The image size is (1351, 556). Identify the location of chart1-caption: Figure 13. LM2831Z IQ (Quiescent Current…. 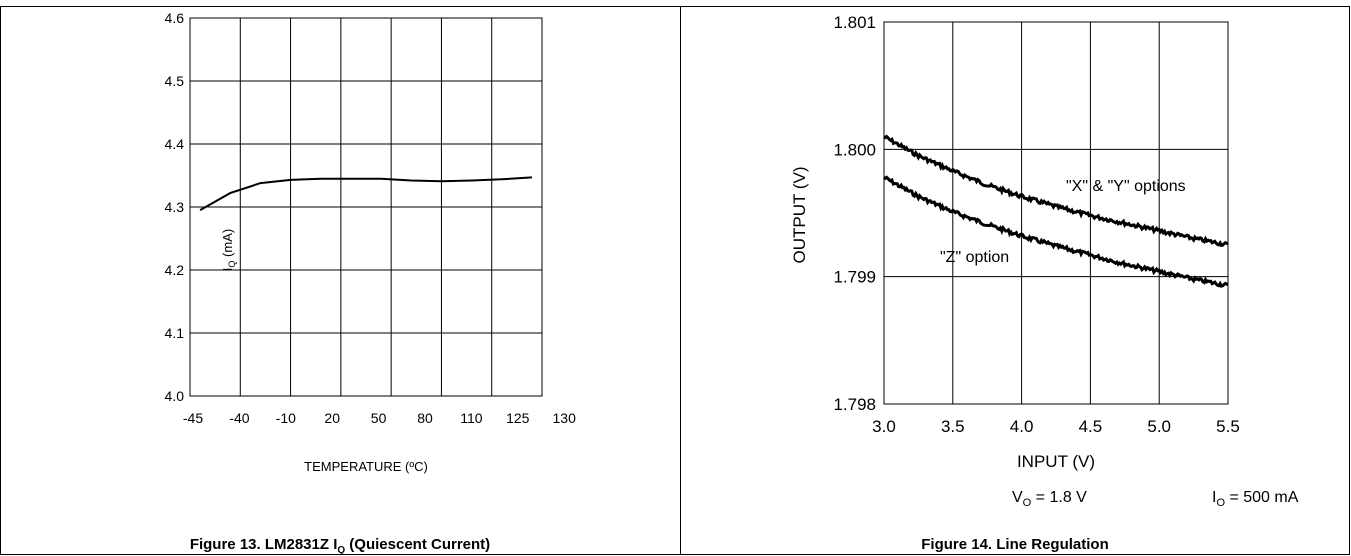
(340, 546).